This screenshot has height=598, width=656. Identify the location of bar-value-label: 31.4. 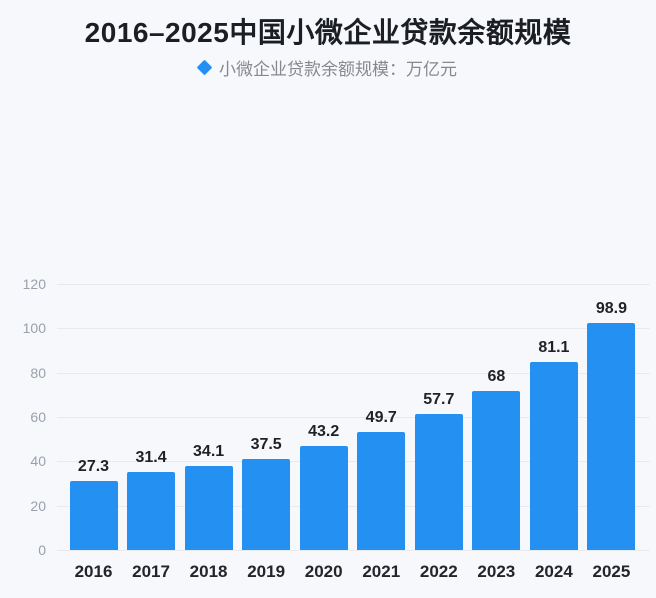
(151, 457).